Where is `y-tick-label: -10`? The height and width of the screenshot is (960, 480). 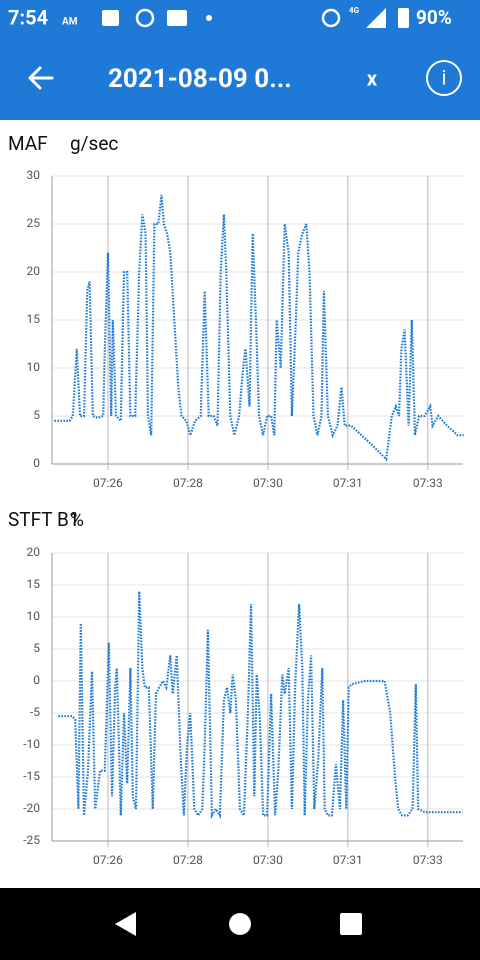
y-tick-label: -10 is located at coordinates (31, 744).